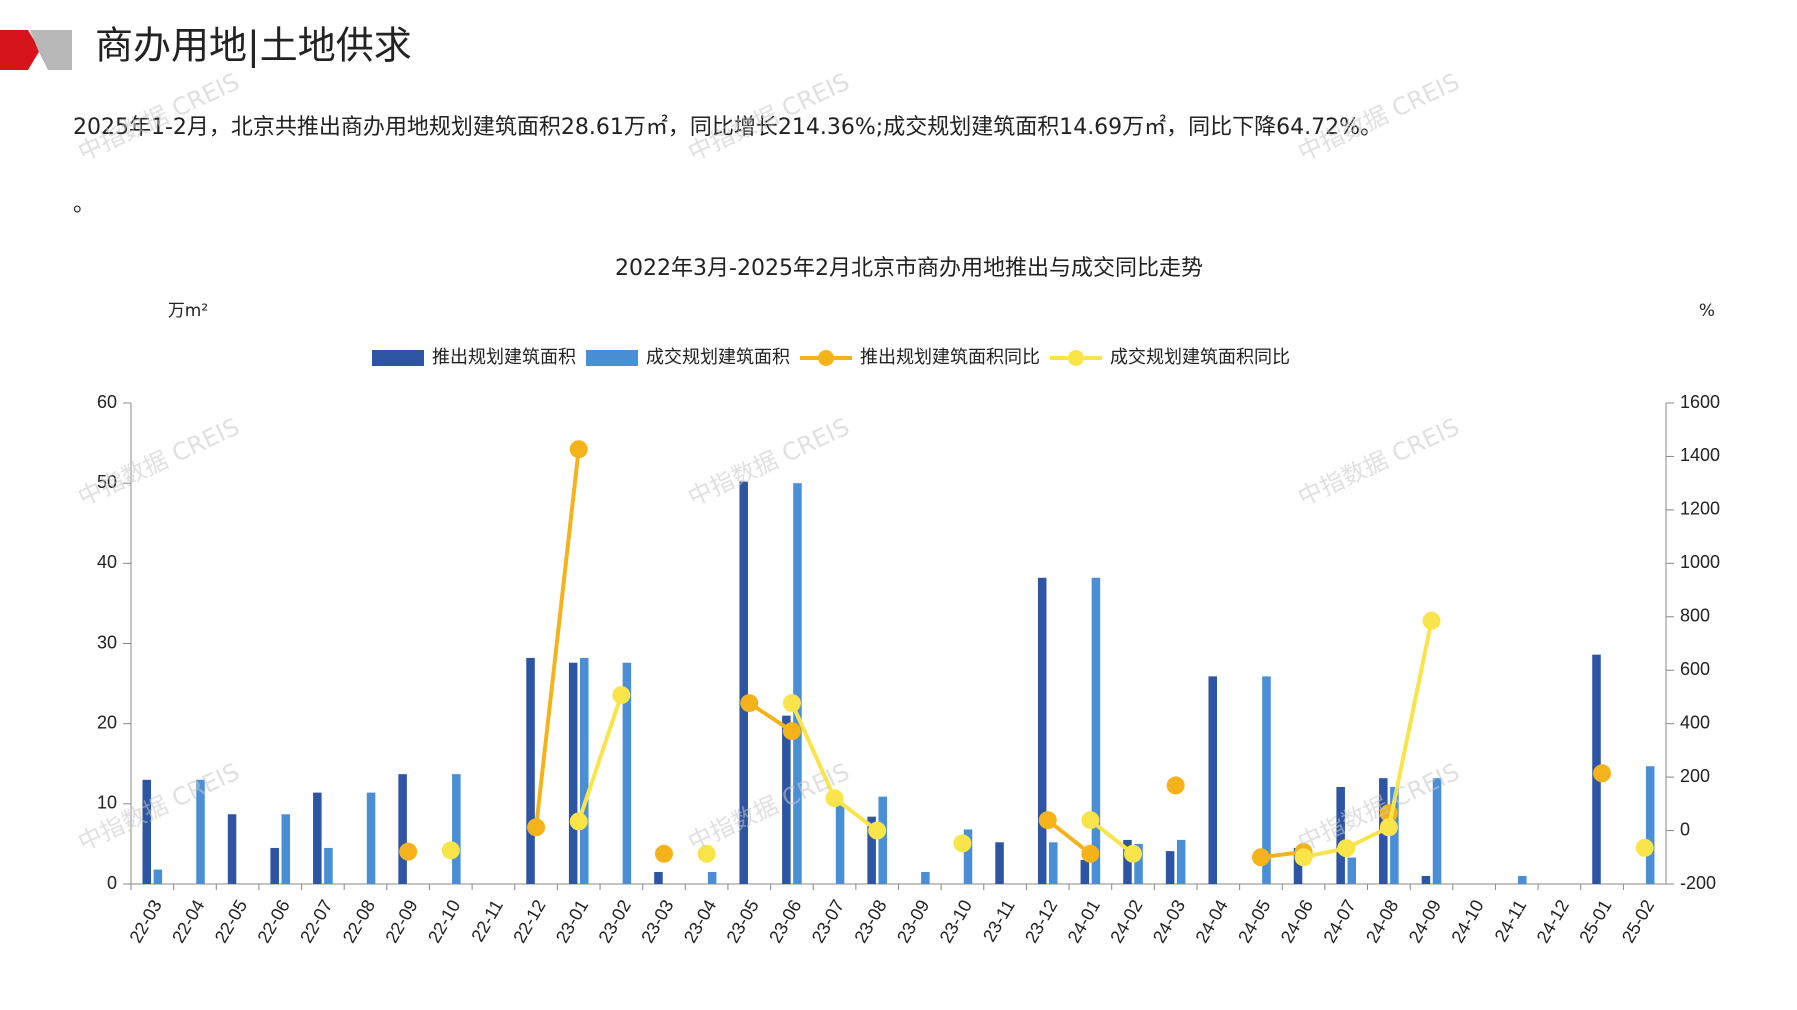  I want to click on x-tick-label: 24-06, so click(1297, 921).